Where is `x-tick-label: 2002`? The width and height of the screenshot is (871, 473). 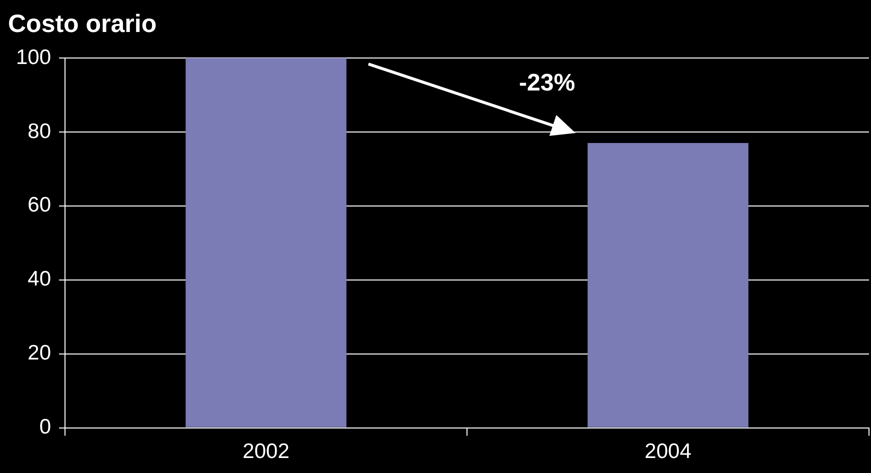
x-tick-label: 2002 is located at coordinates (266, 452).